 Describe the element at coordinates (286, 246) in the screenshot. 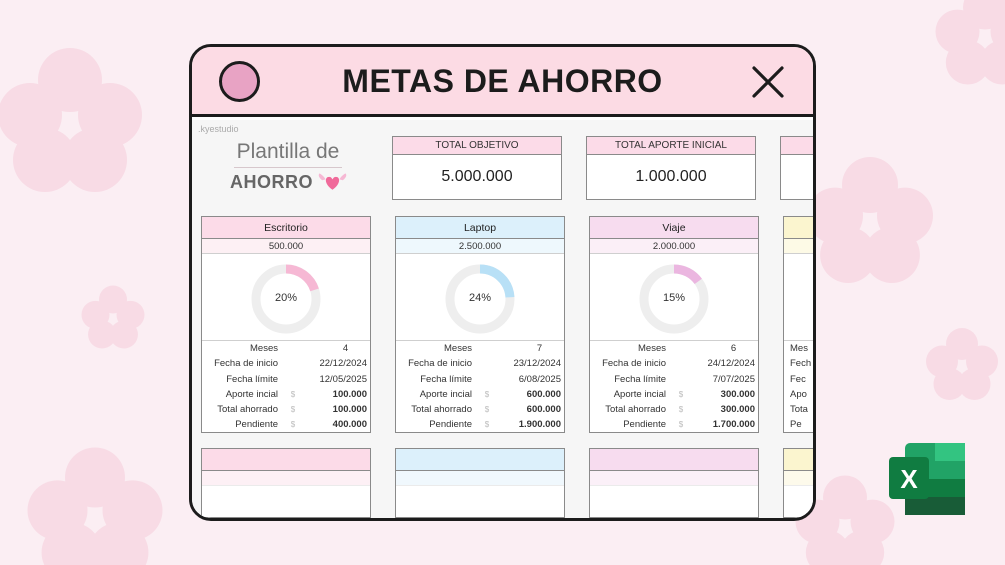

I see `goal-amount: 500.000` at that location.